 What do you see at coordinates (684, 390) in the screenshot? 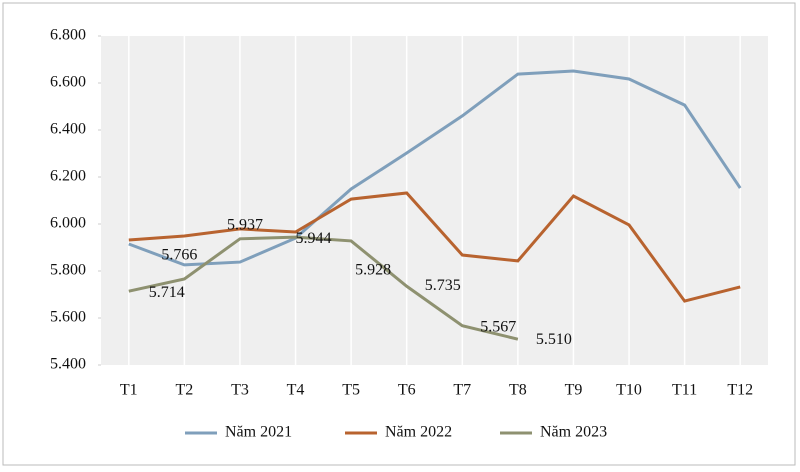
I see `x-tick-label: T11` at bounding box center [684, 390].